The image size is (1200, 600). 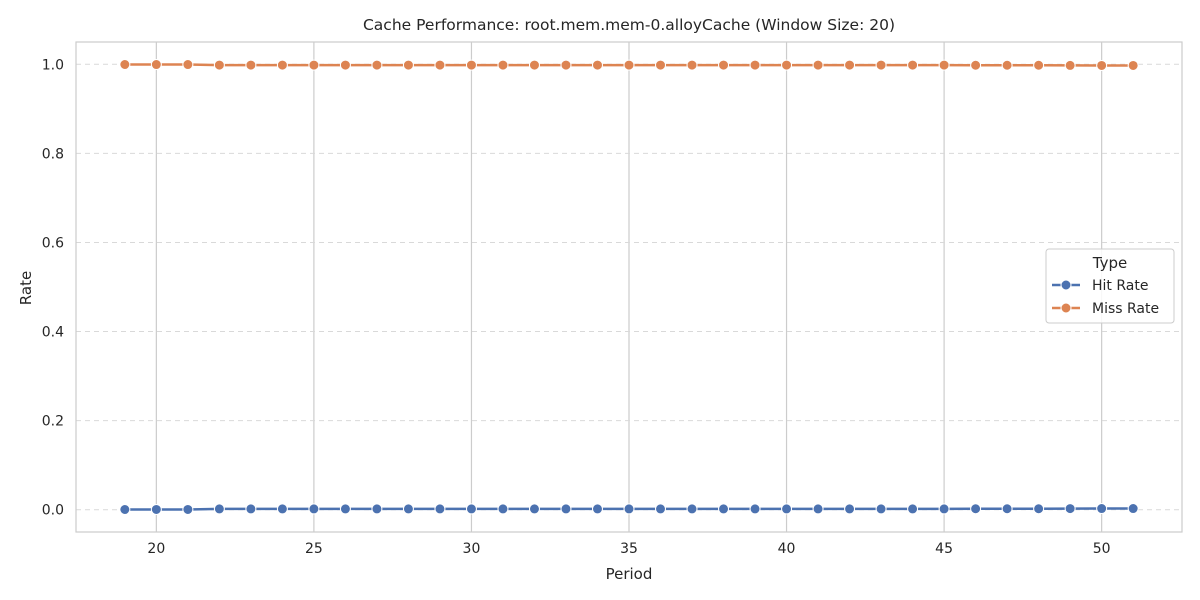 What do you see at coordinates (1120, 286) in the screenshot?
I see `legend-label-hit-rate: Hit Rate` at bounding box center [1120, 286].